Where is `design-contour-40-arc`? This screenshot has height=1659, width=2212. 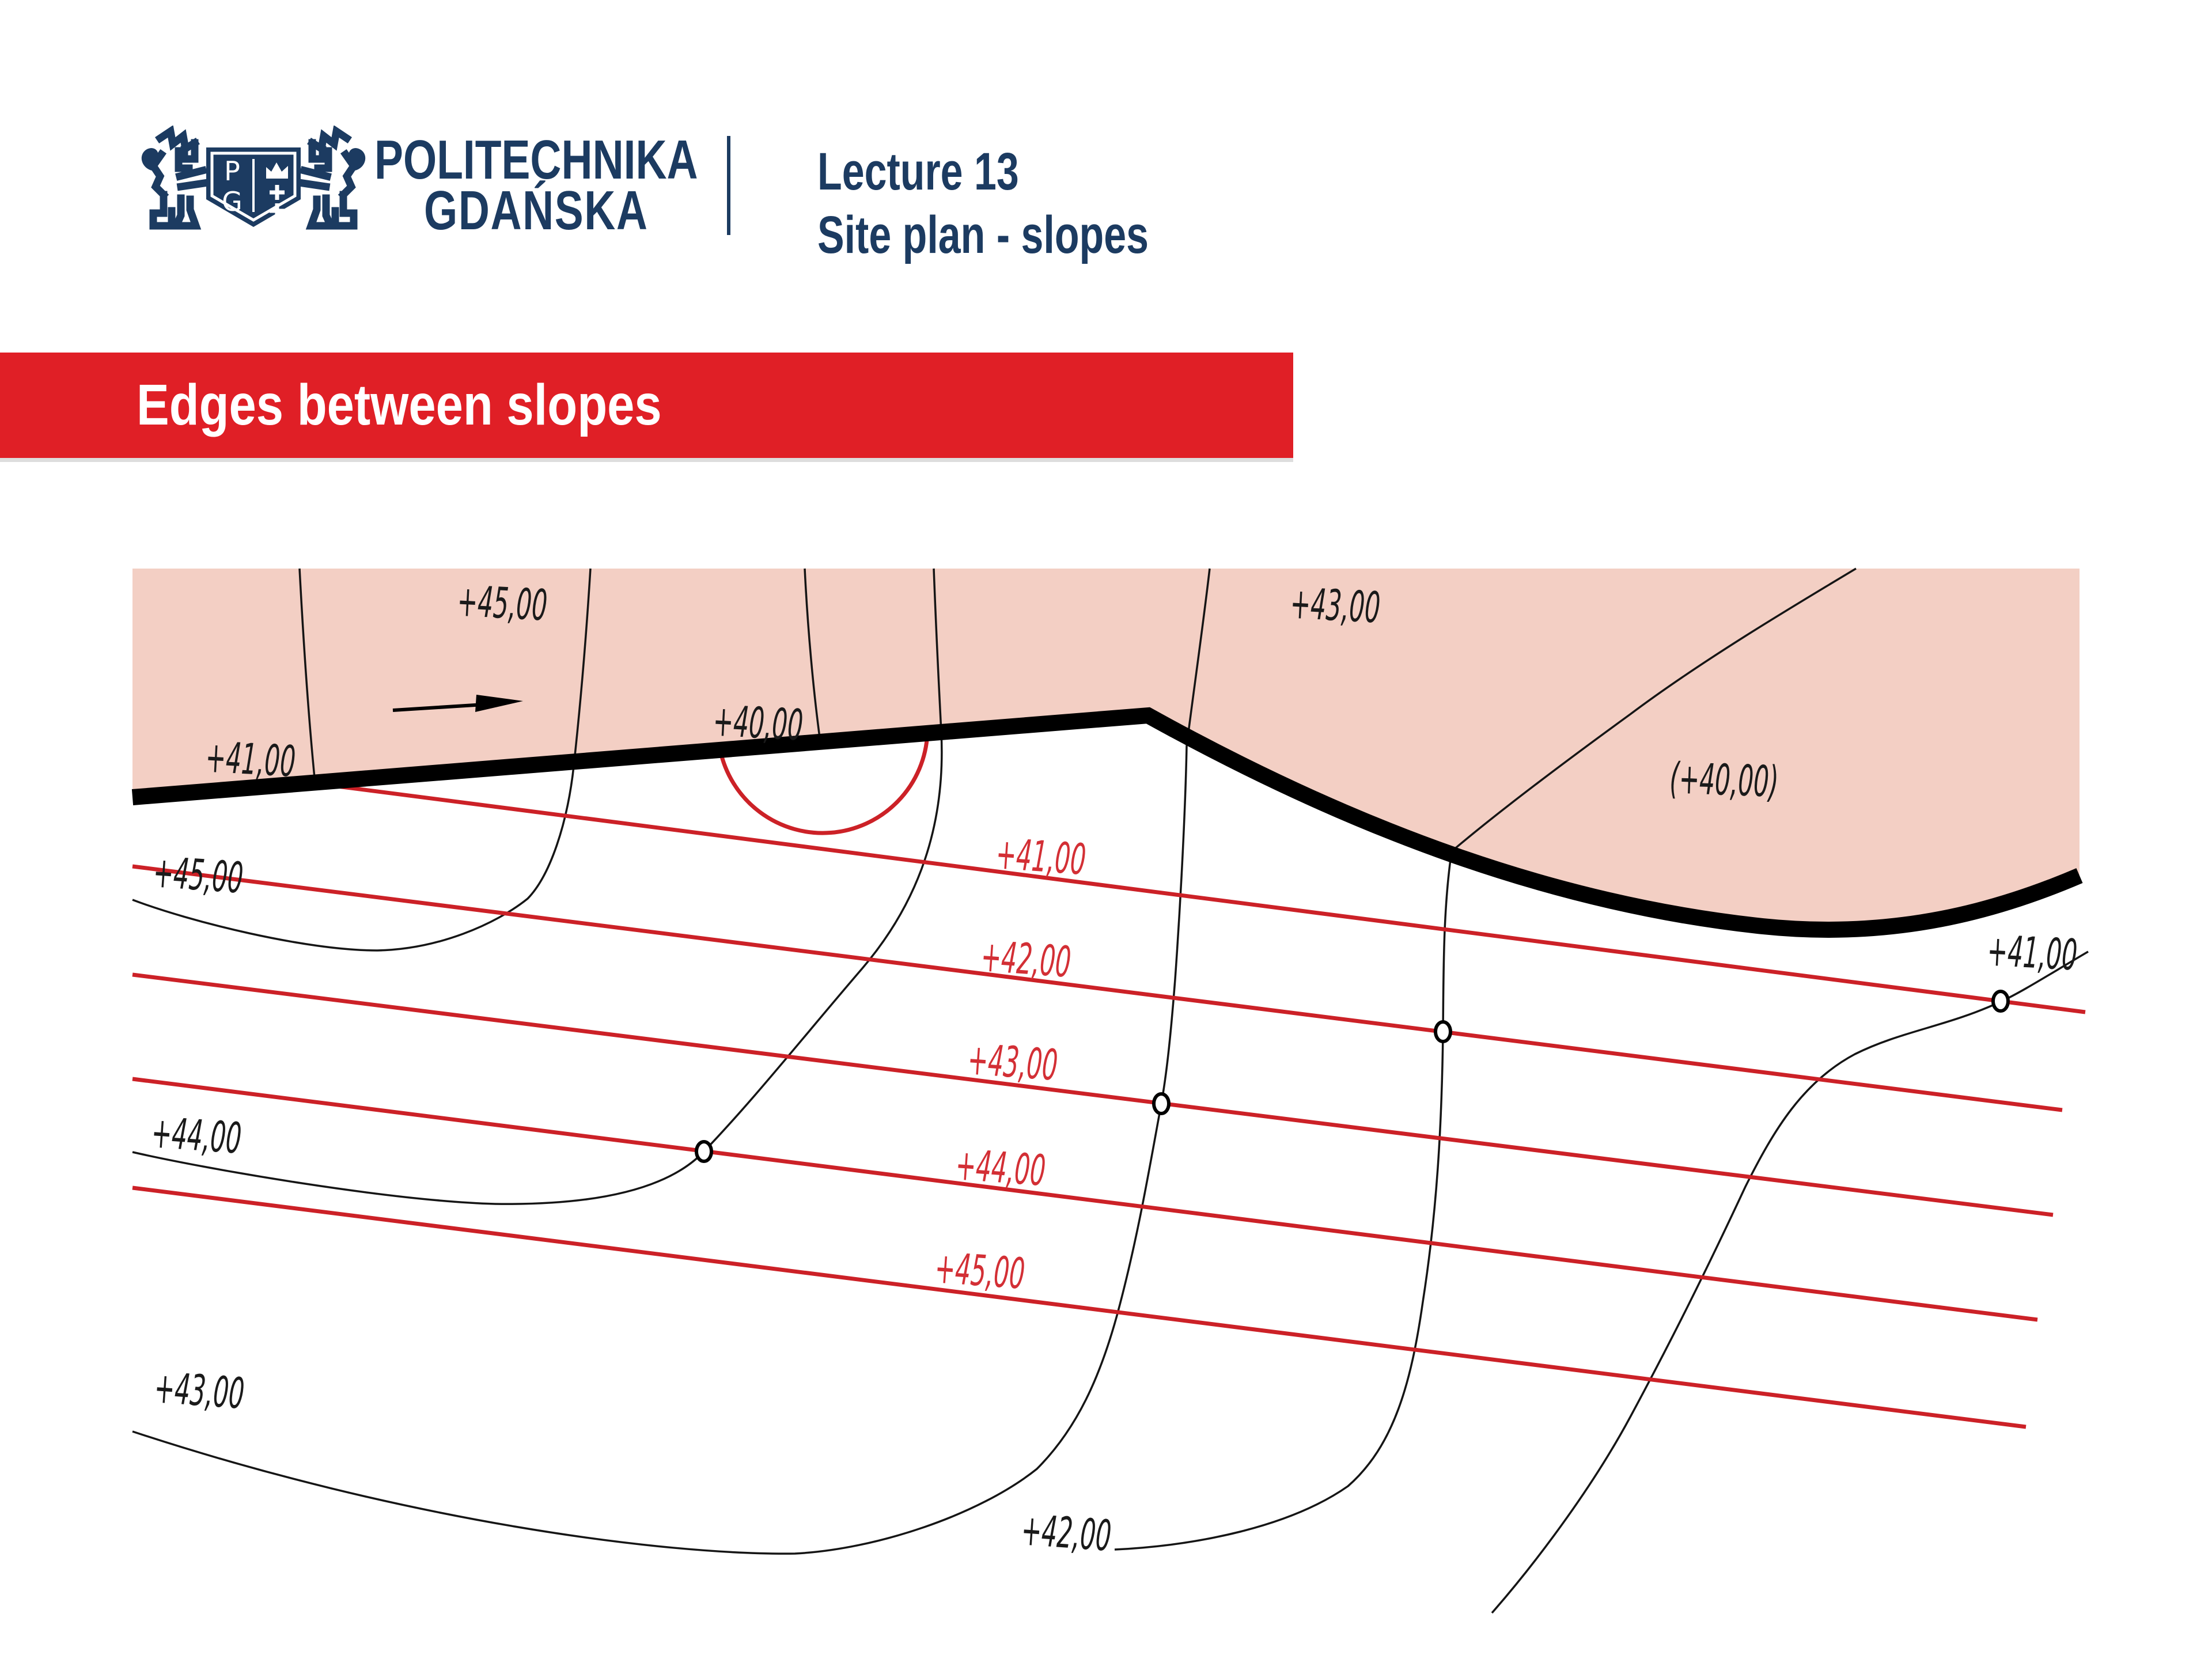
design-contour-40-arc is located at coordinates (824, 784).